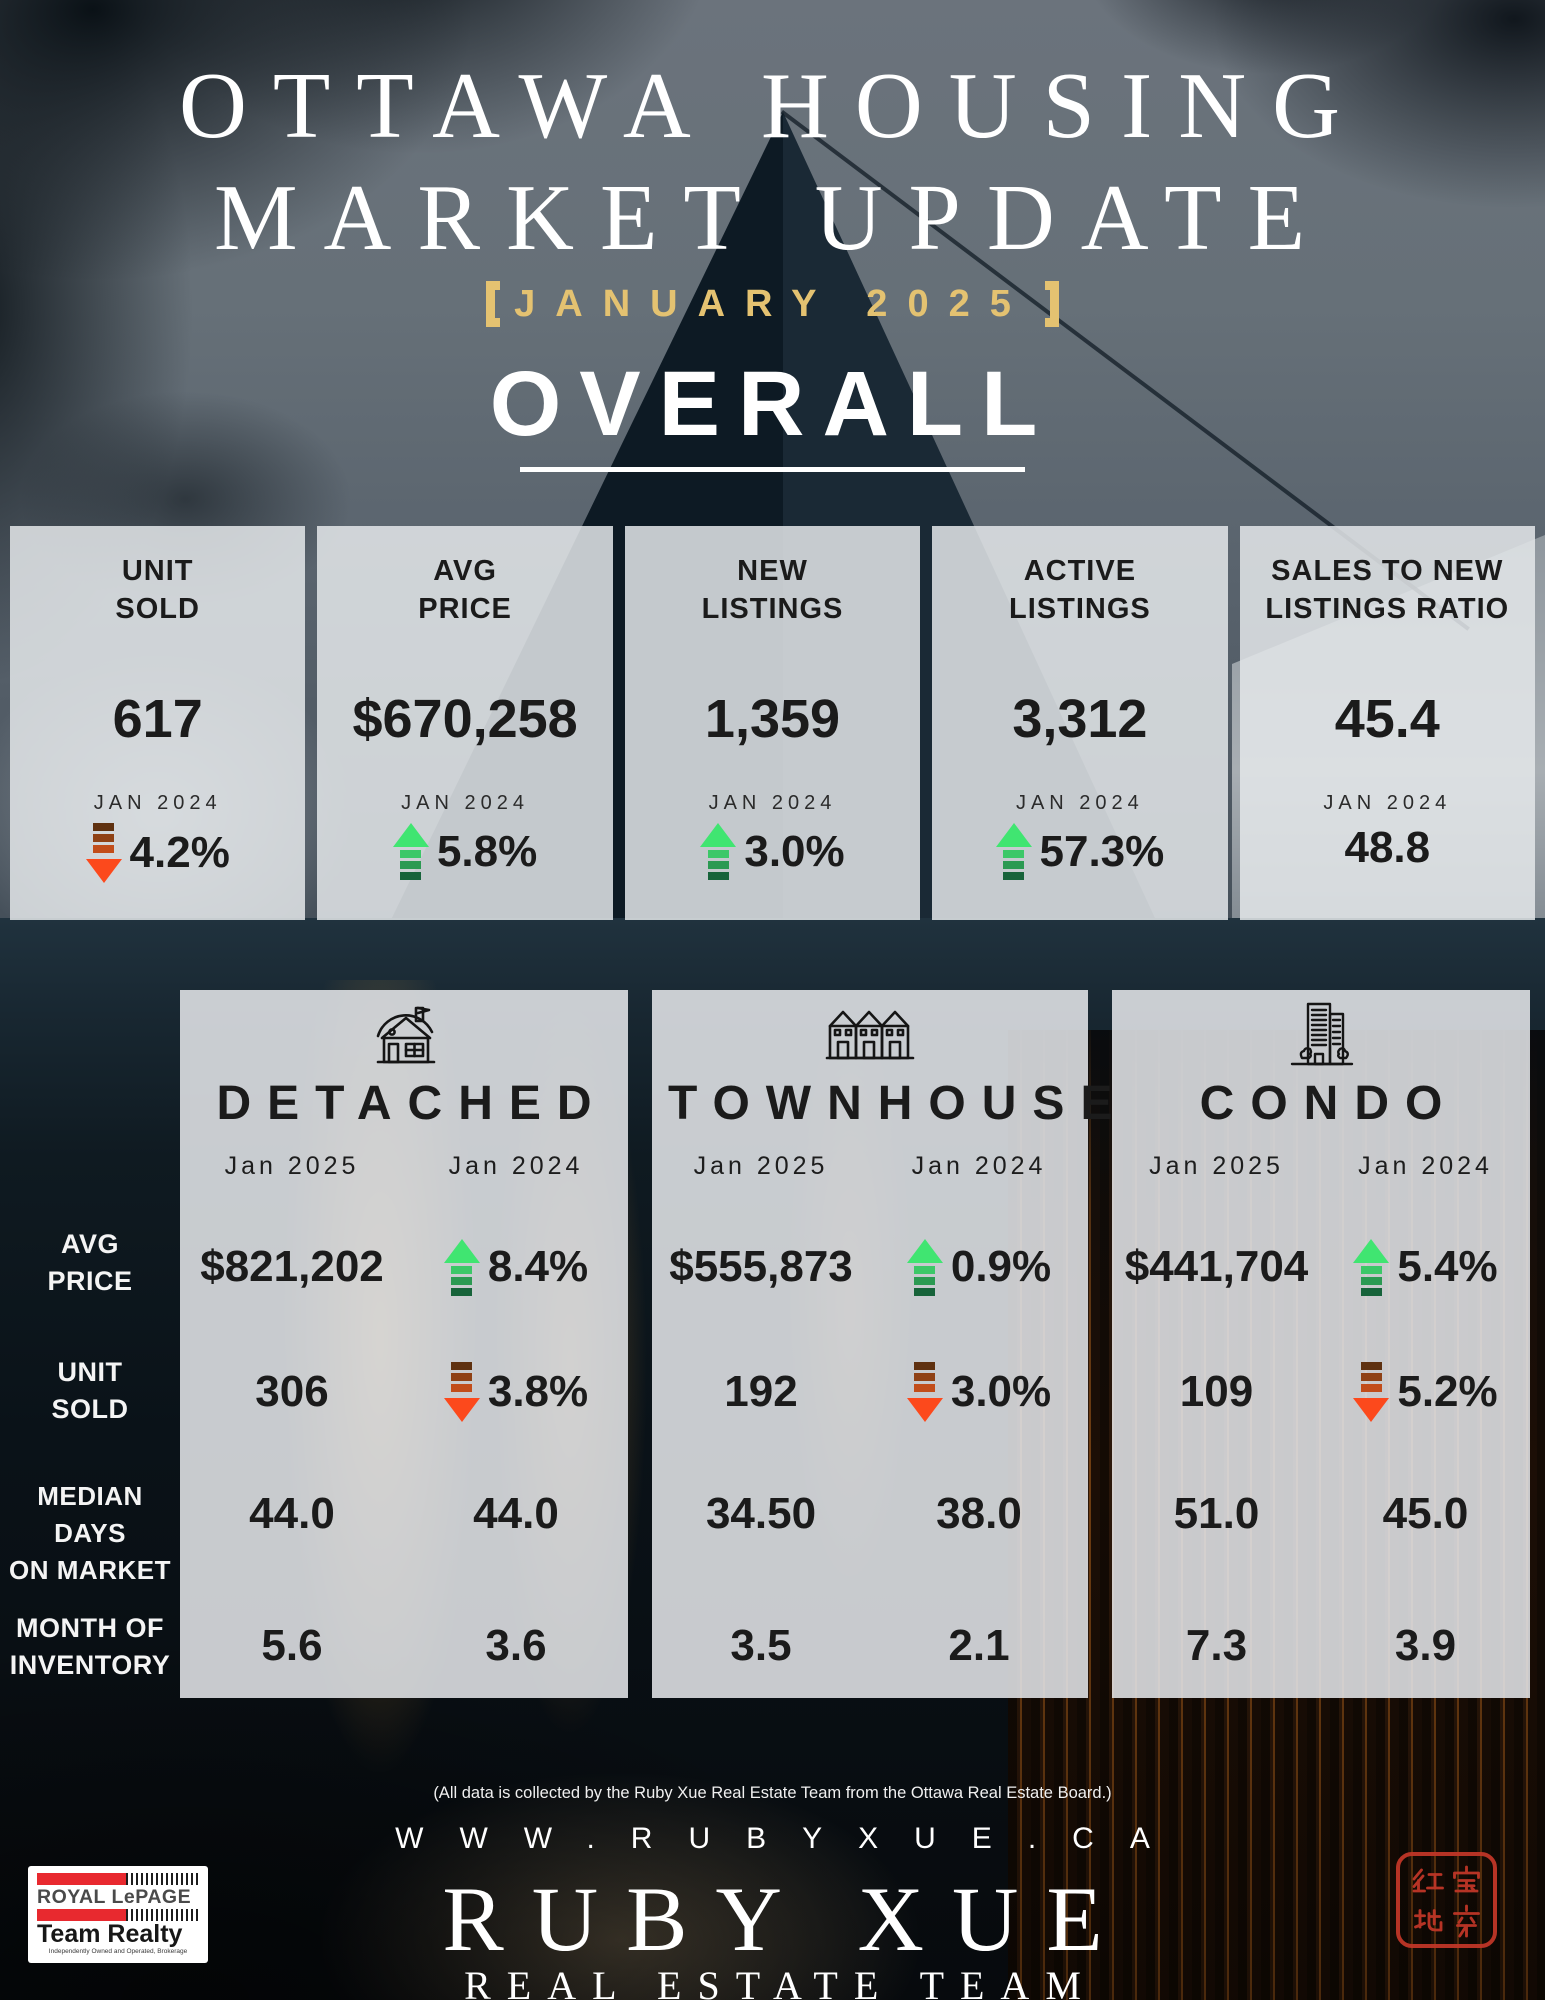 The height and width of the screenshot is (2000, 1545). What do you see at coordinates (761, 1391) in the screenshot?
I see `unit-sold-value: 192` at bounding box center [761, 1391].